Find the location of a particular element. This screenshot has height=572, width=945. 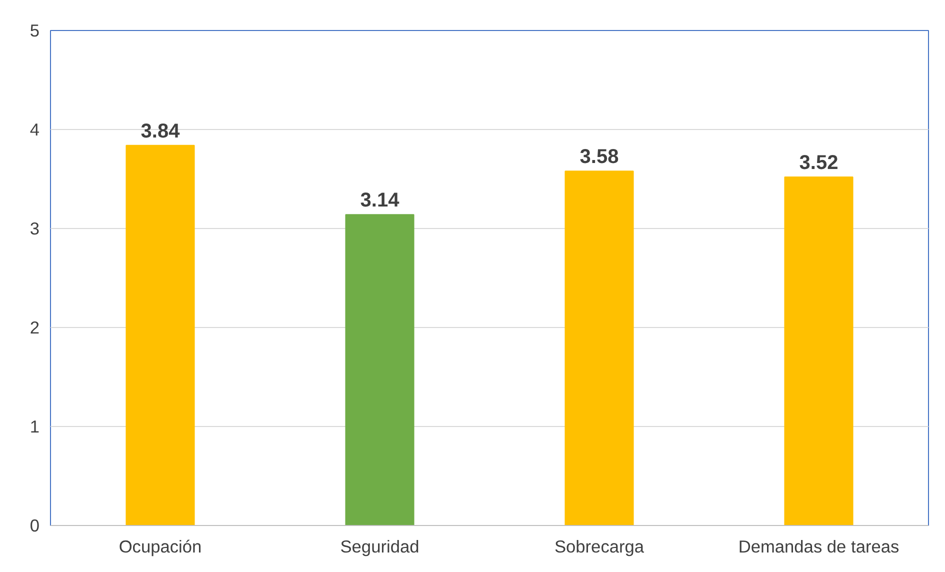

x-tick-label: Demandas de tareas is located at coordinates (819, 546).